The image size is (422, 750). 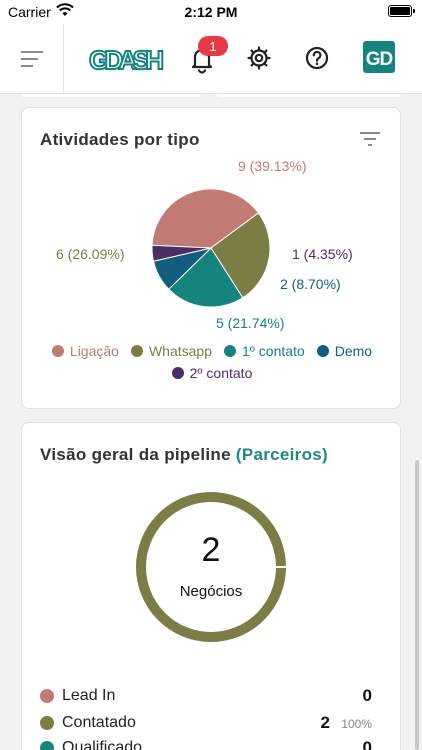 What do you see at coordinates (180, 351) in the screenshot?
I see `legend-label: Whatsapp` at bounding box center [180, 351].